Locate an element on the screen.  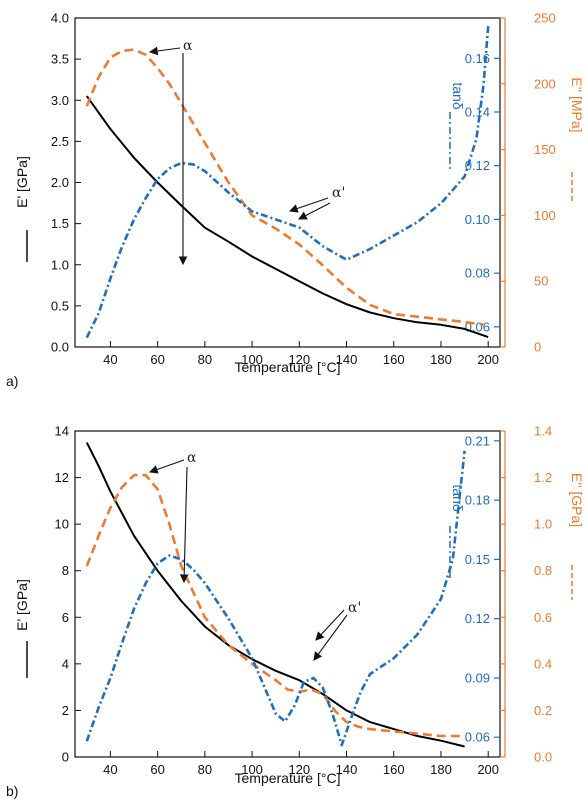
y-left-tick-label: 3.0 is located at coordinates (60, 100).